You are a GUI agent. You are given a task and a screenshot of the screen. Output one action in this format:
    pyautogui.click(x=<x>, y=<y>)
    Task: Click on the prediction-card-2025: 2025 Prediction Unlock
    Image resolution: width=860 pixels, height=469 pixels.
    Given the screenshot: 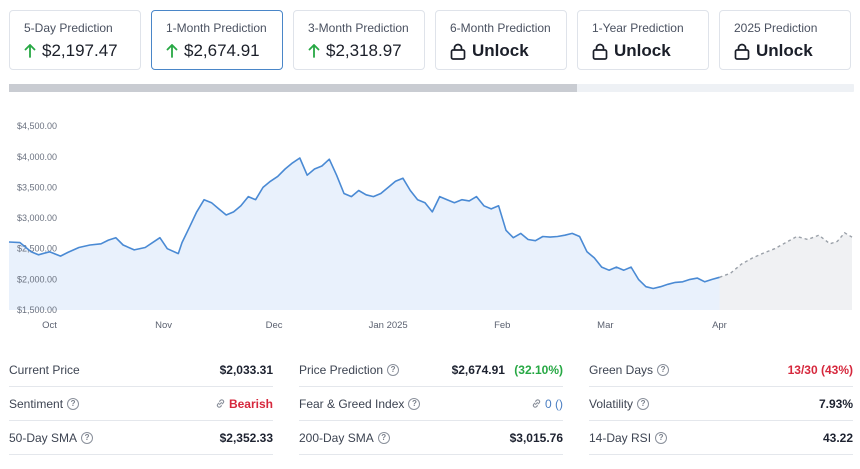 What is the action you would take?
    pyautogui.click(x=785, y=40)
    